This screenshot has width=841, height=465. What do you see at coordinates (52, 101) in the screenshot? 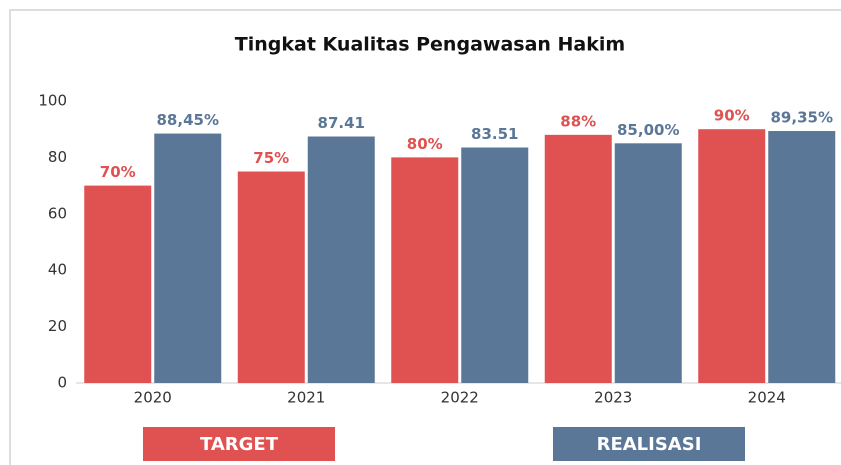
I see `y-tick-label: 100` at bounding box center [52, 101].